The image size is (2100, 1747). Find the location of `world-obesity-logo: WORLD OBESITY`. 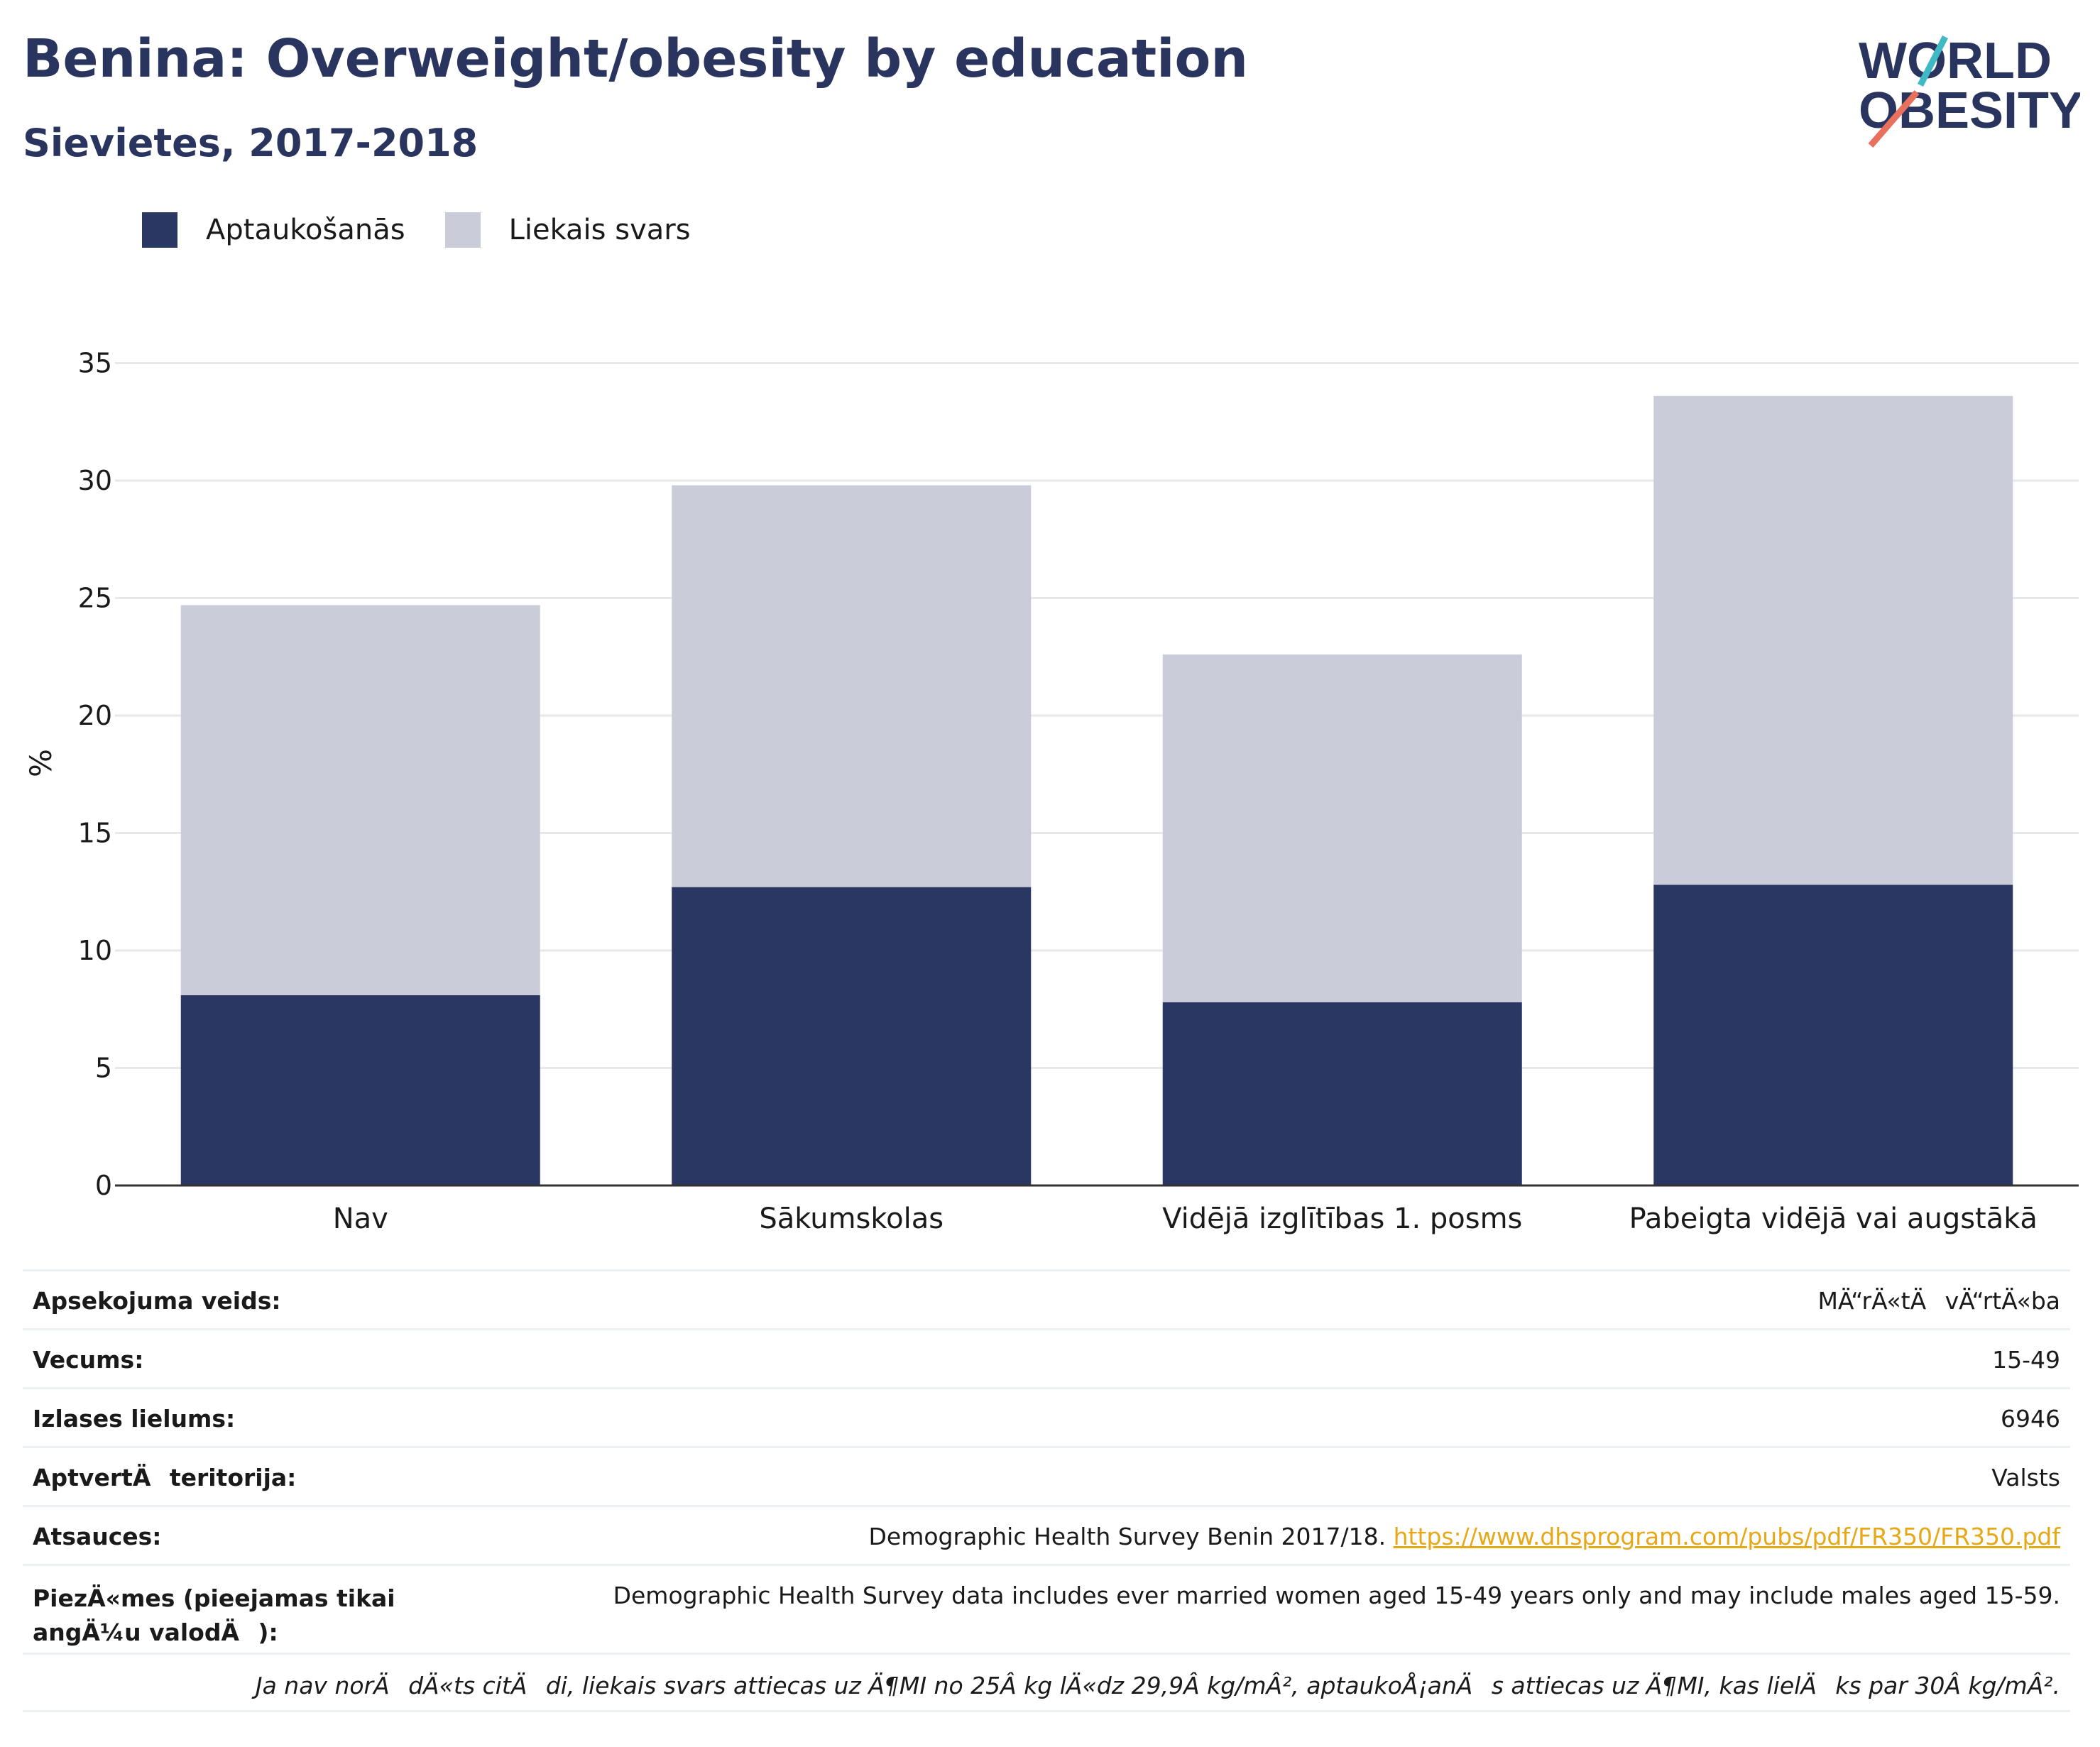

world-obesity-logo: WORLD OBESITY is located at coordinates (1969, 90).